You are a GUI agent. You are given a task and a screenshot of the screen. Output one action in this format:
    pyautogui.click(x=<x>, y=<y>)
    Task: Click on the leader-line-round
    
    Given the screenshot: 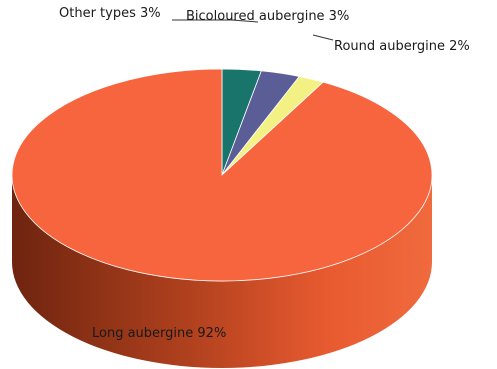 What is the action you would take?
    pyautogui.click(x=323, y=37)
    